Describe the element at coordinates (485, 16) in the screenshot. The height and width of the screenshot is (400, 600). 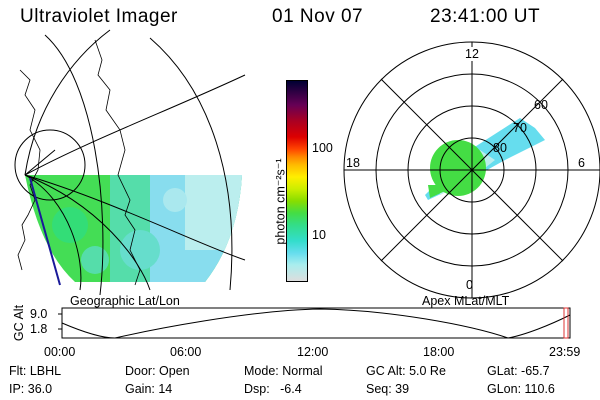
I see `time-label: 23:41:00 UT` at that location.